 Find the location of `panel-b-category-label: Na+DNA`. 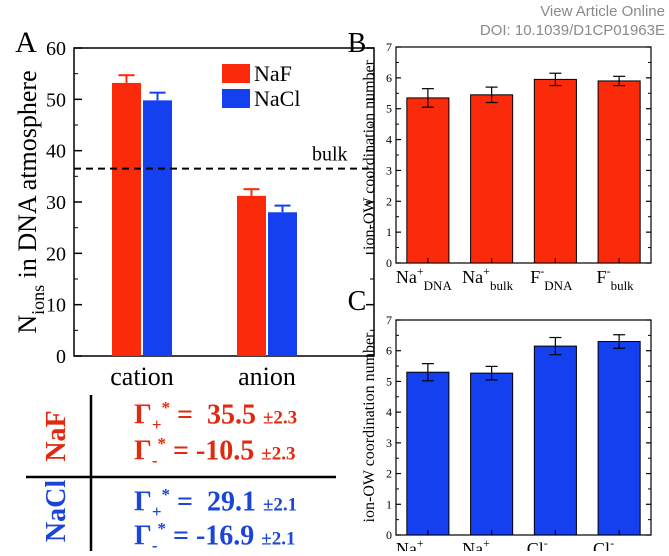

panel-b-category-label: Na+DNA is located at coordinates (424, 278).